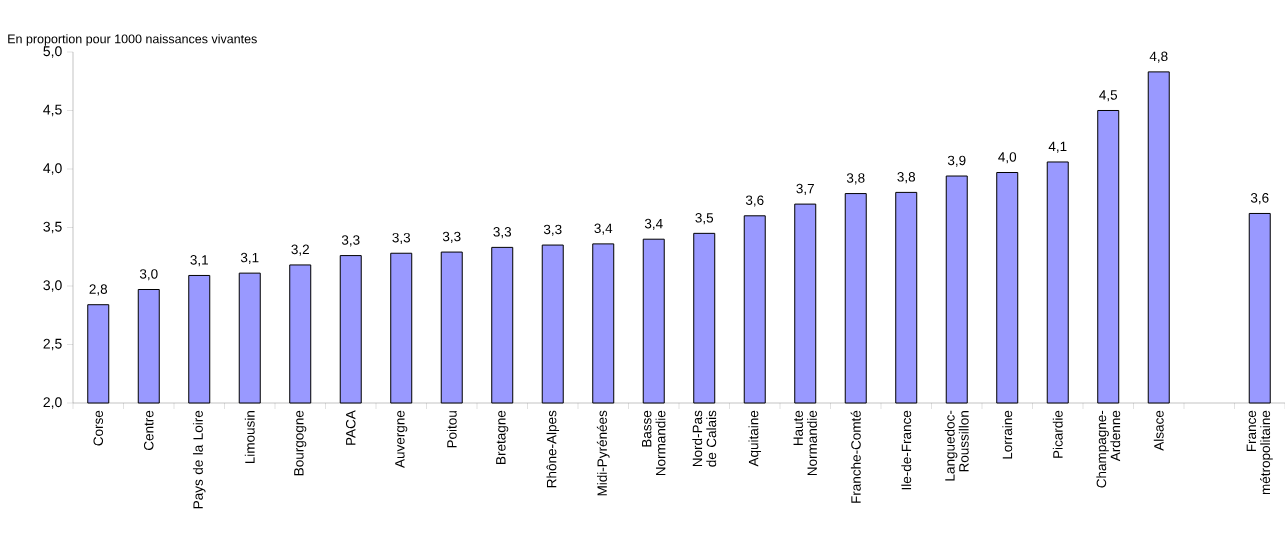 The height and width of the screenshot is (552, 1285). Describe the element at coordinates (52, 227) in the screenshot. I see `y-tick-label: 3,5` at that location.